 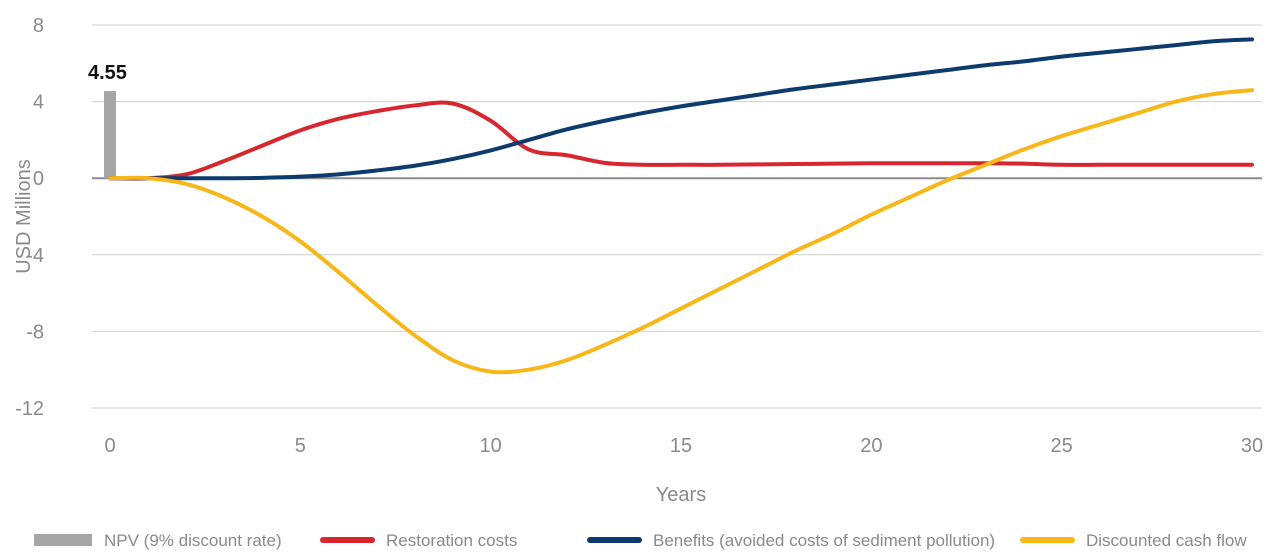 What do you see at coordinates (110, 135) in the screenshot?
I see `npv-bar` at bounding box center [110, 135].